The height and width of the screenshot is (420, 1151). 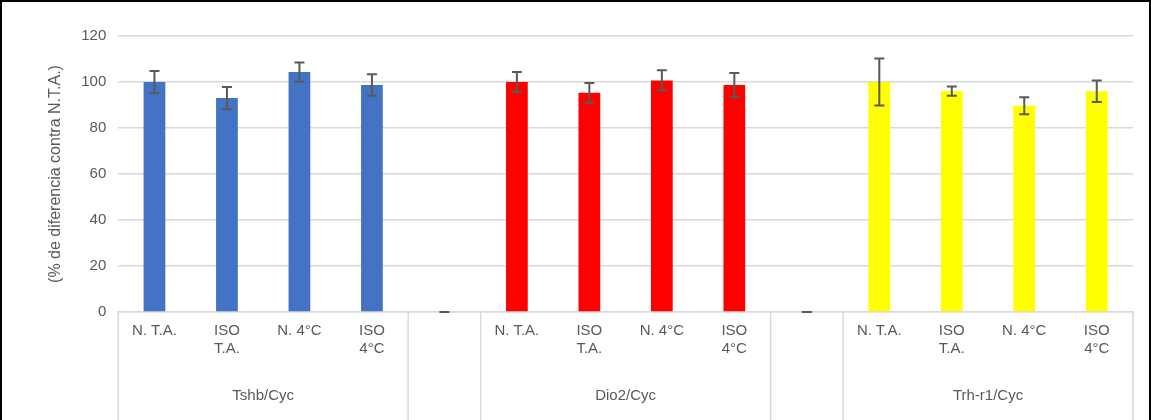 I want to click on text: Trh-r1/Cyc, so click(x=988, y=395).